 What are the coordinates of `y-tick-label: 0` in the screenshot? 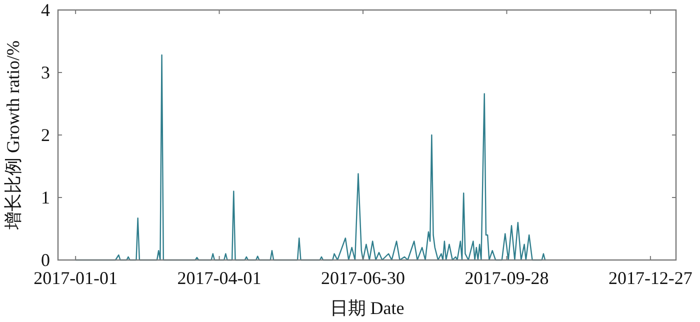 It's located at (45, 260).